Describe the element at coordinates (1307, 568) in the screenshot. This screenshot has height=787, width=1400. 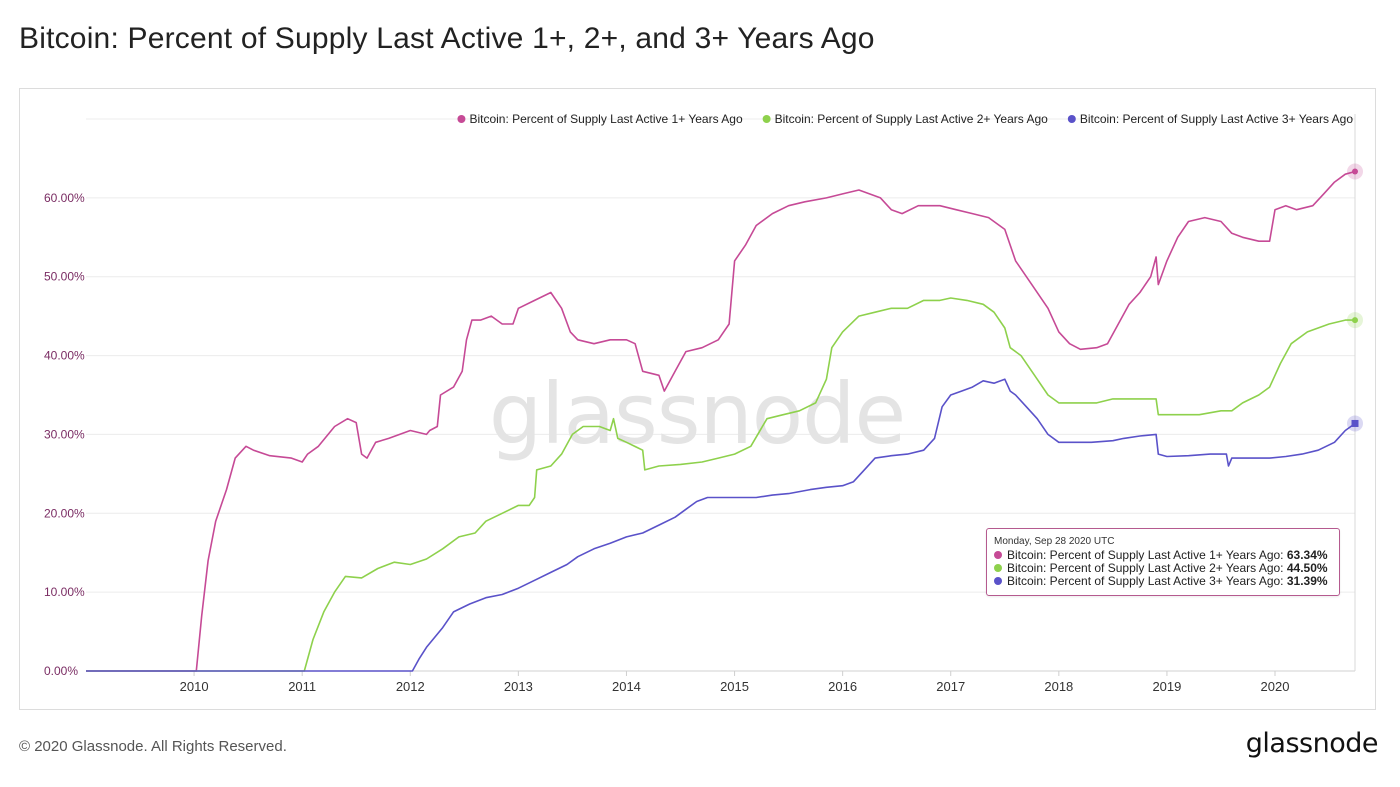
I see `tooltip-value: 44.50%` at that location.